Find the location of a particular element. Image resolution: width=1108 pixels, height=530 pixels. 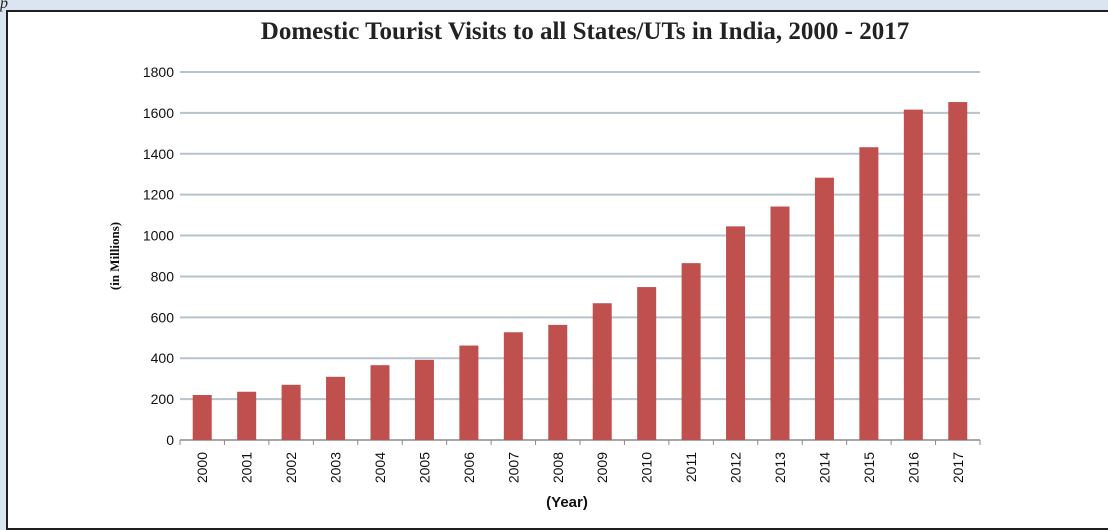

x-tick-label: 2006 is located at coordinates (469, 467).